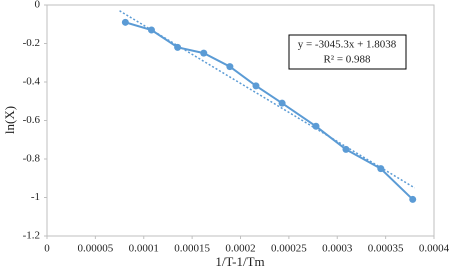 Image resolution: width=474 pixels, height=271 pixels. I want to click on x-tick-label: 0.0002, so click(240, 249).